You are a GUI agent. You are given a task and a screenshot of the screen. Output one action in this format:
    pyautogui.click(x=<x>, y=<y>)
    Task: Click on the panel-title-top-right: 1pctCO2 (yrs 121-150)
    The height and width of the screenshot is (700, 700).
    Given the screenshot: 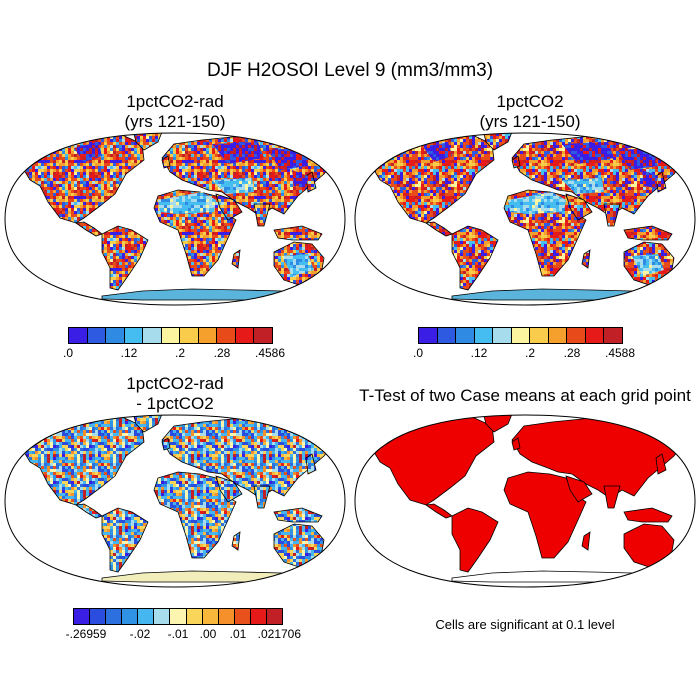 What is the action you would take?
    pyautogui.click(x=530, y=112)
    